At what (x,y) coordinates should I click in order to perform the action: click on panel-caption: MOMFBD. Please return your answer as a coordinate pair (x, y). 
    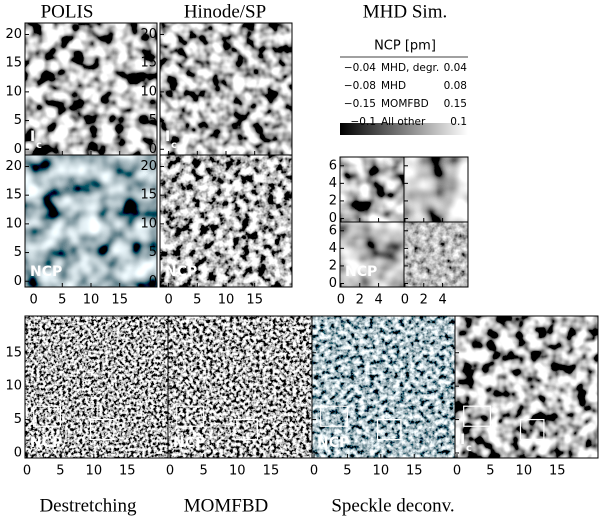
    Looking at the image, I should click on (226, 505).